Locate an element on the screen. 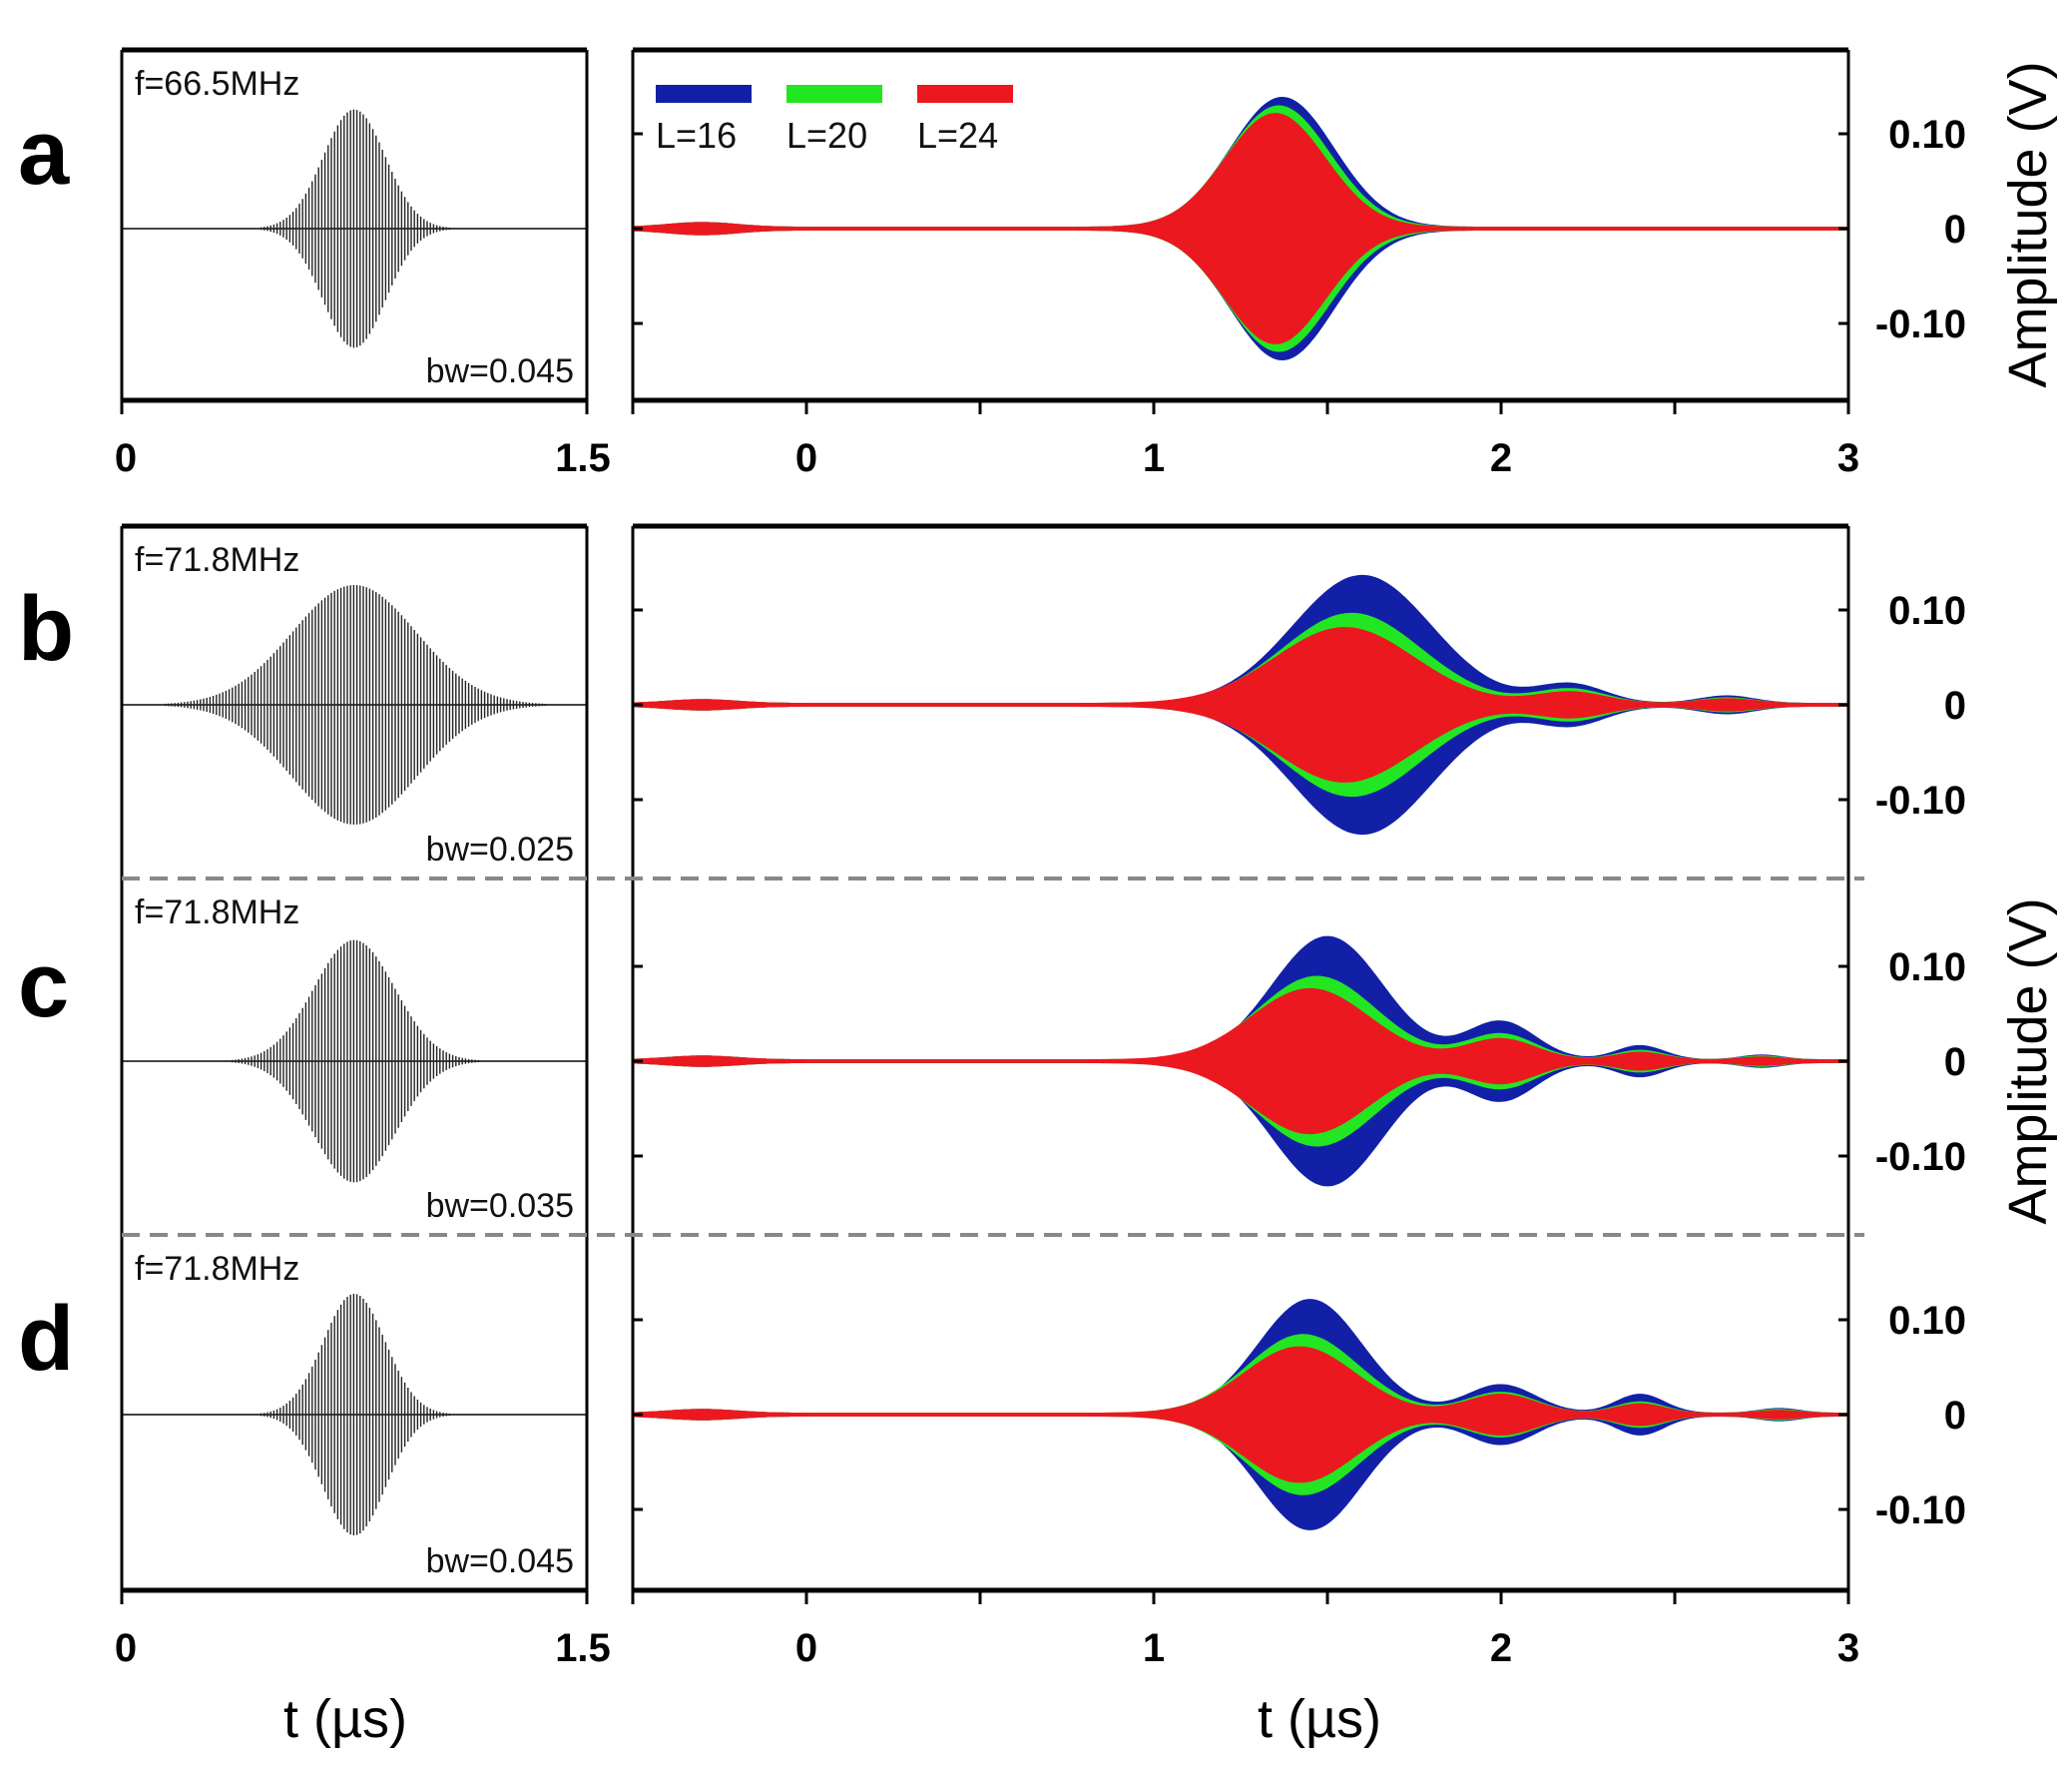 Image resolution: width=2072 pixels, height=1765 pixels. legend-label: L=16 is located at coordinates (697, 135).